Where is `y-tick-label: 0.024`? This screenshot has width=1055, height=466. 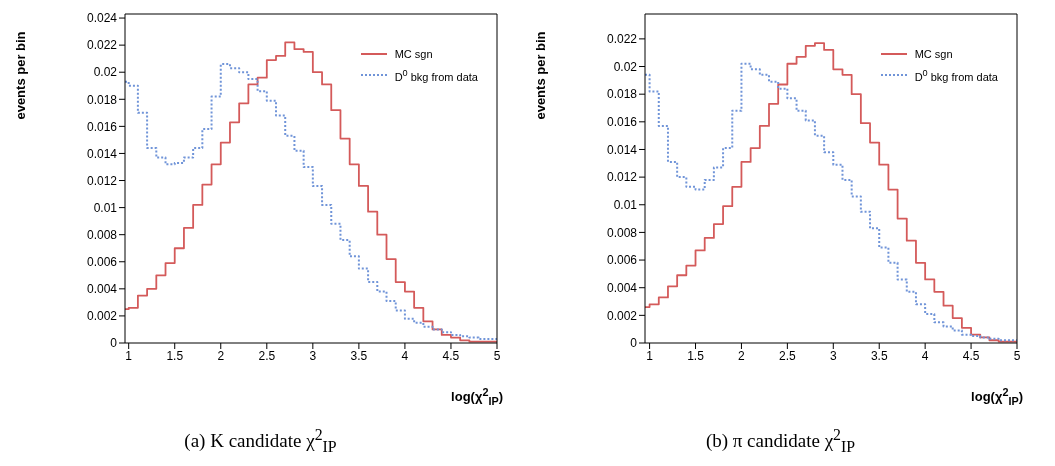 y-tick-label: 0.024 is located at coordinates (102, 18).